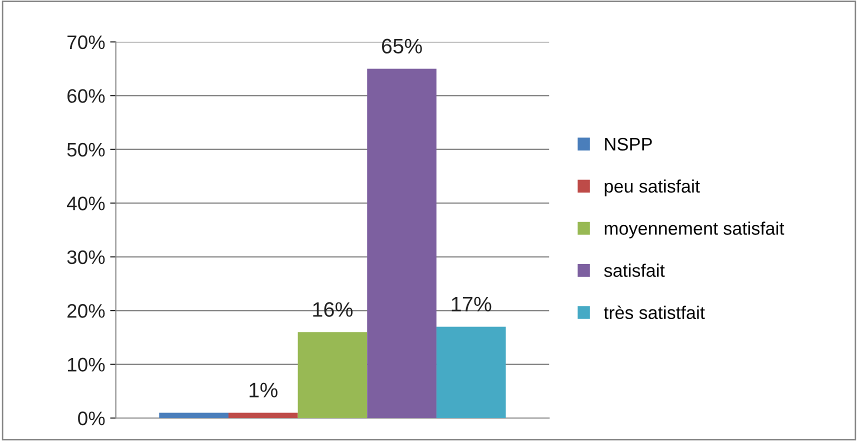 The height and width of the screenshot is (441, 858). I want to click on legend-label: moyennement satisfait, so click(694, 230).